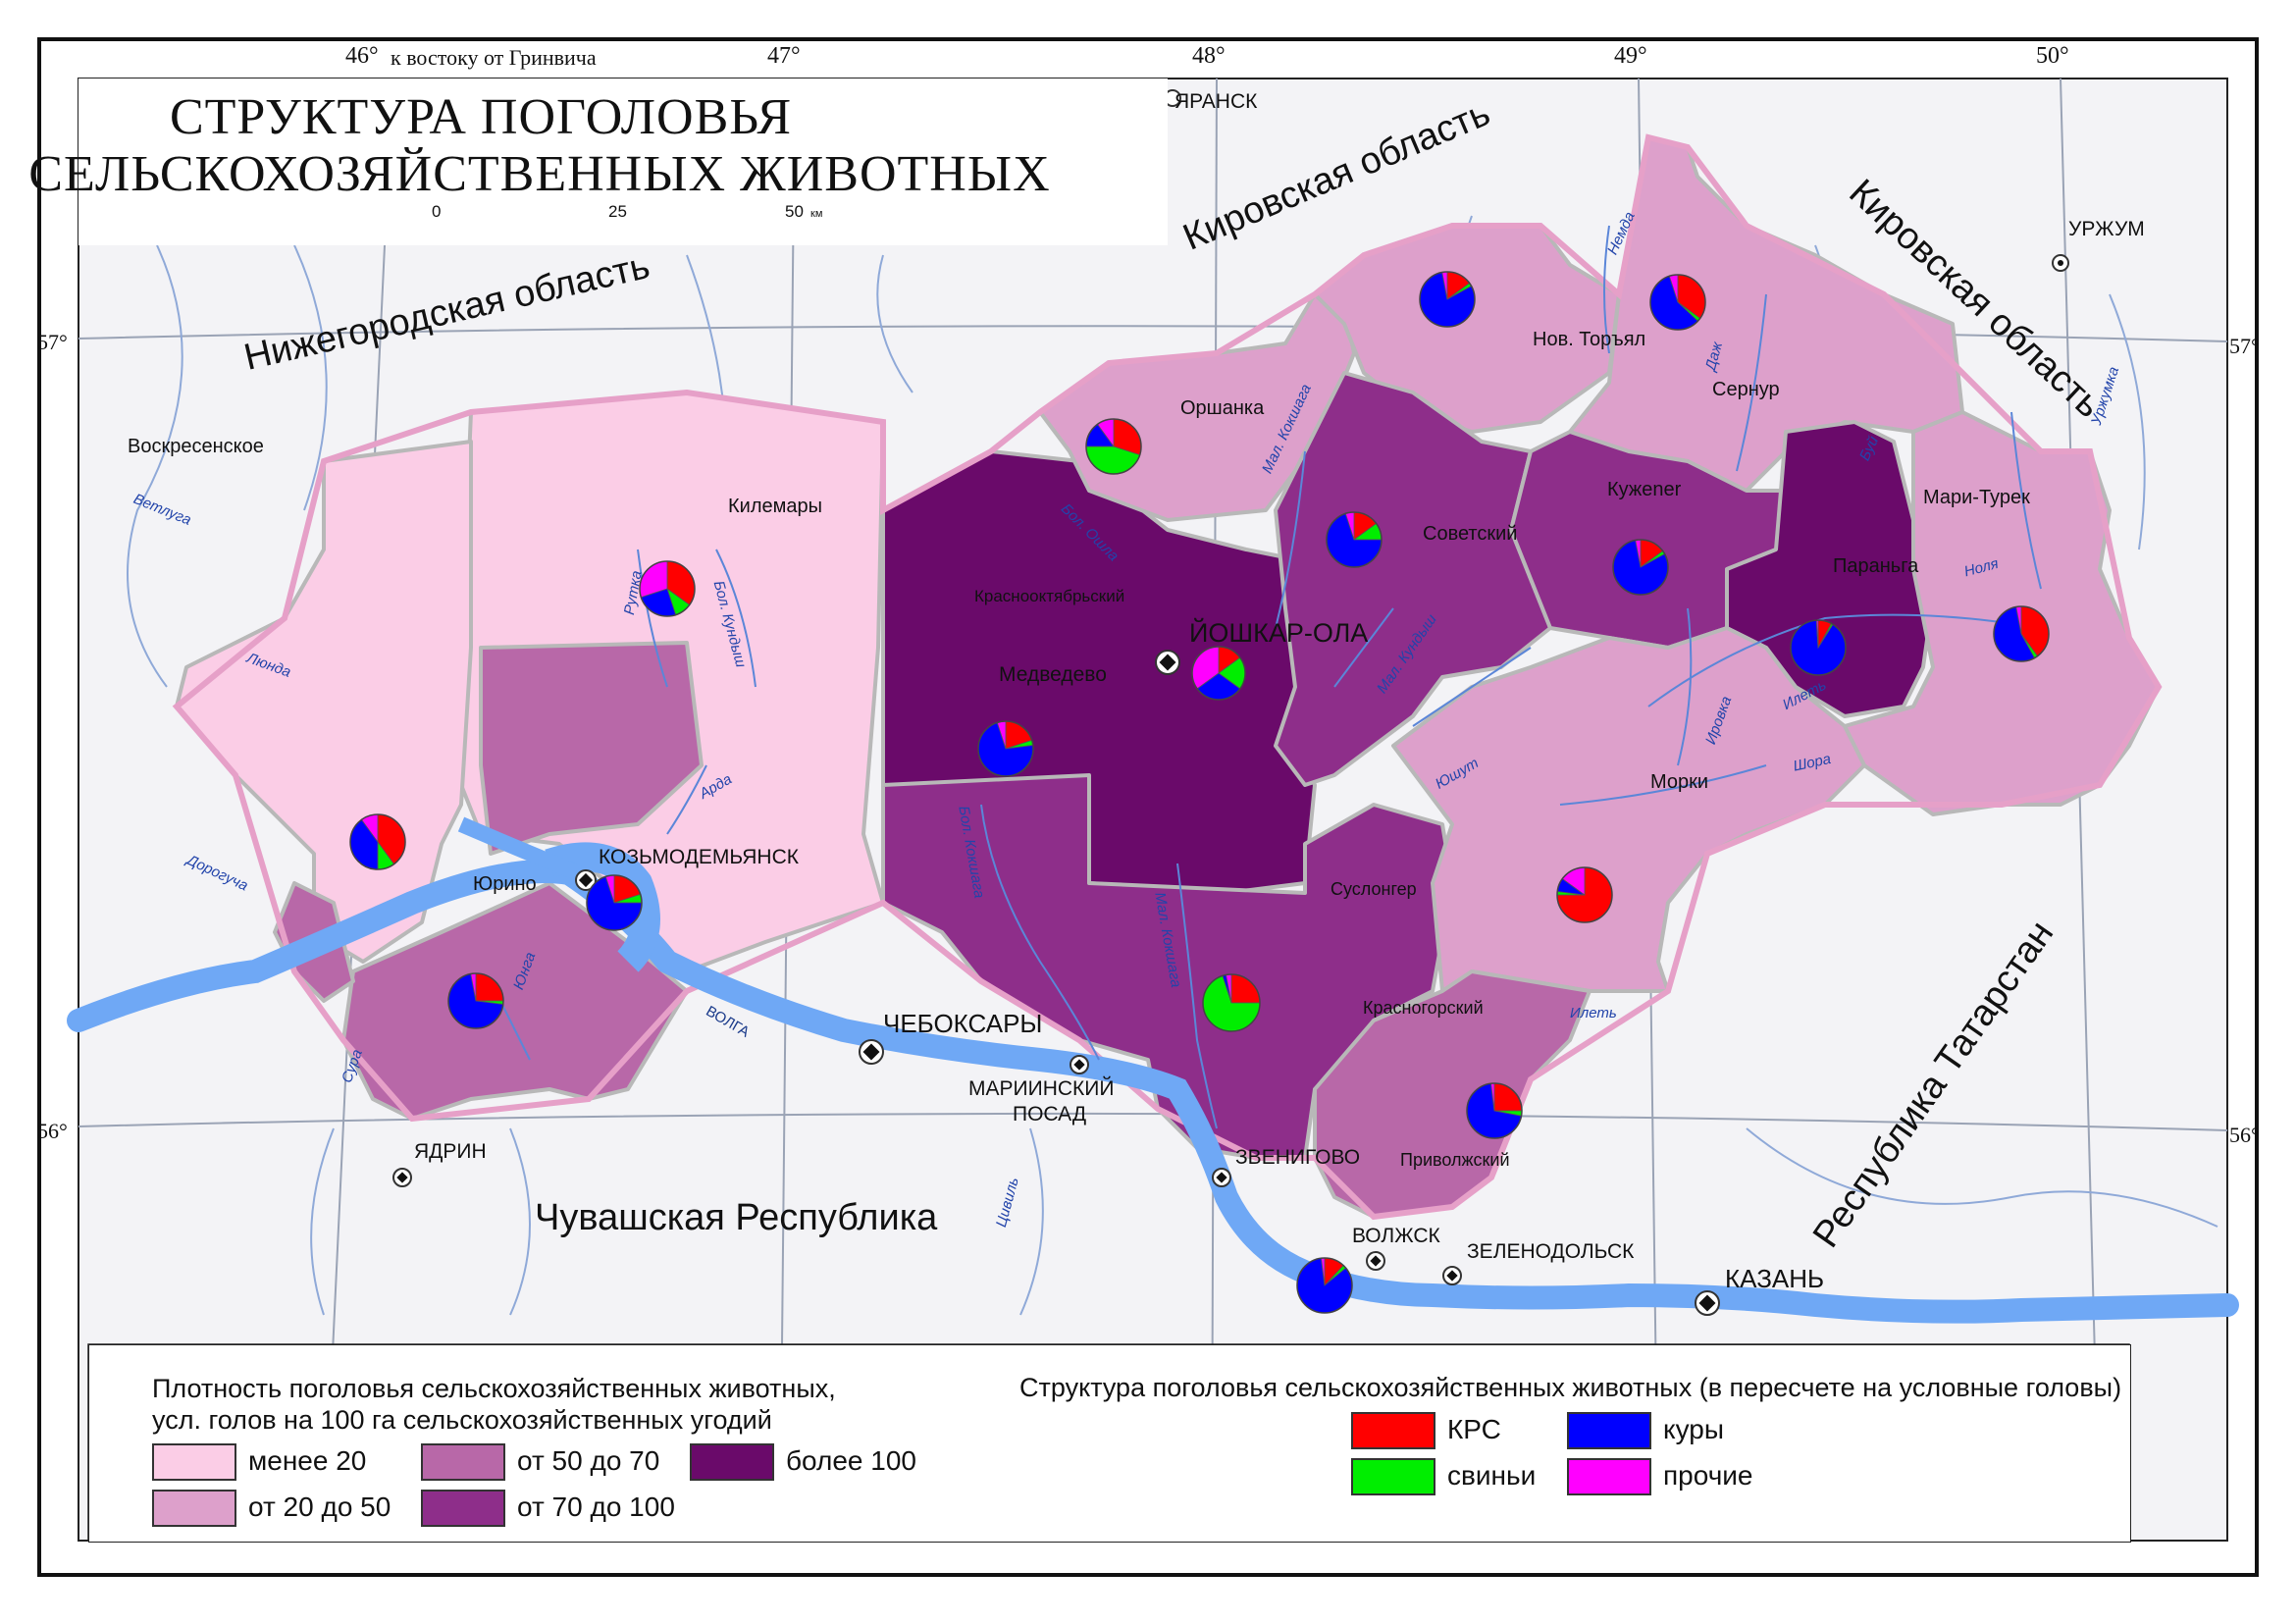  Describe the element at coordinates (437, 211) in the screenshot. I see `scale-label-0: 0` at that location.